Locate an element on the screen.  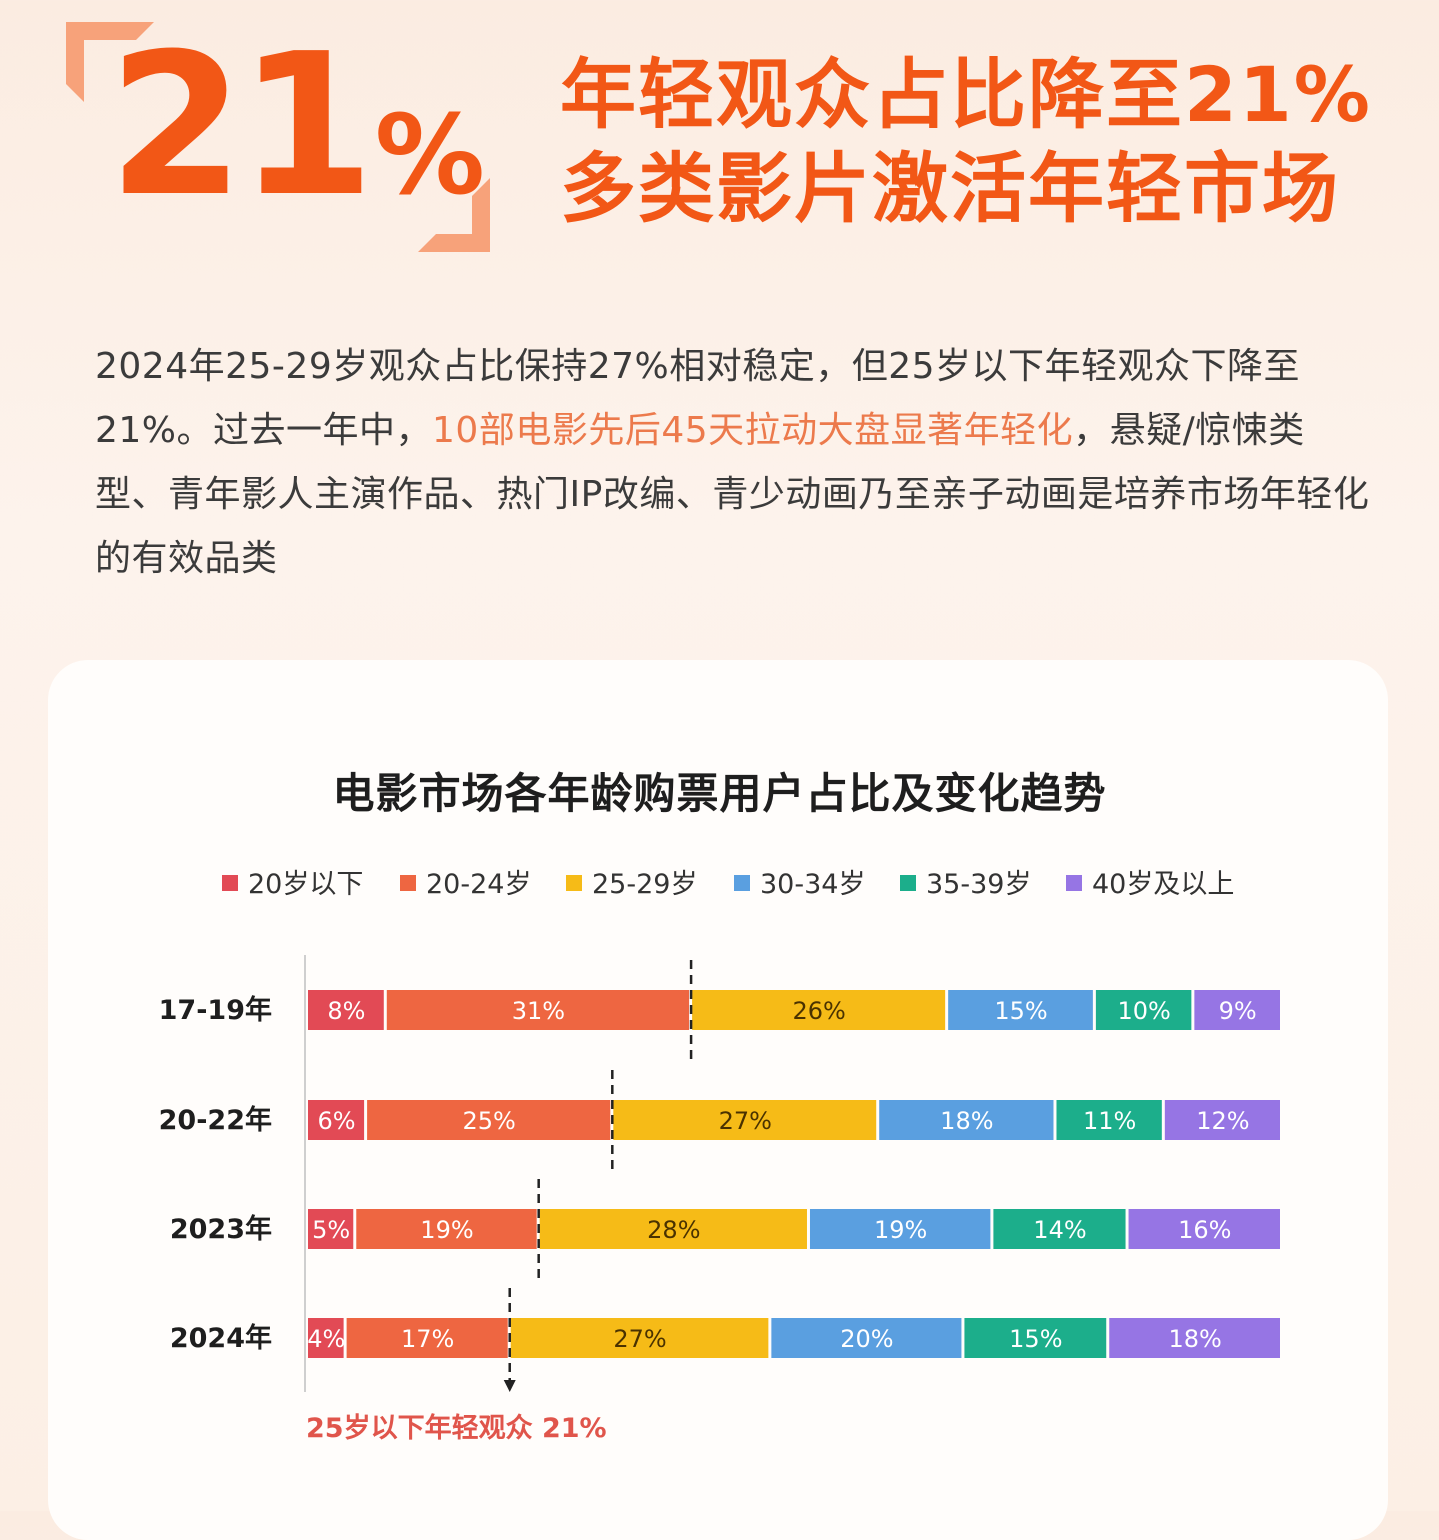
category-label-1: 20-22年 is located at coordinates (215, 1120).